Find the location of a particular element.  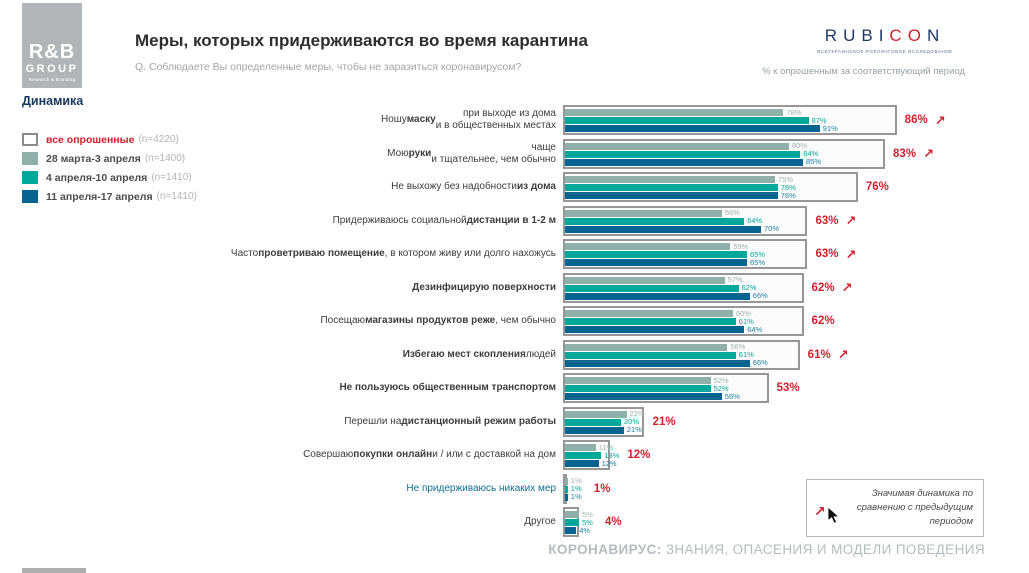

legend-item: 11 апреля-17 апреля (n=1410) is located at coordinates (129, 196).